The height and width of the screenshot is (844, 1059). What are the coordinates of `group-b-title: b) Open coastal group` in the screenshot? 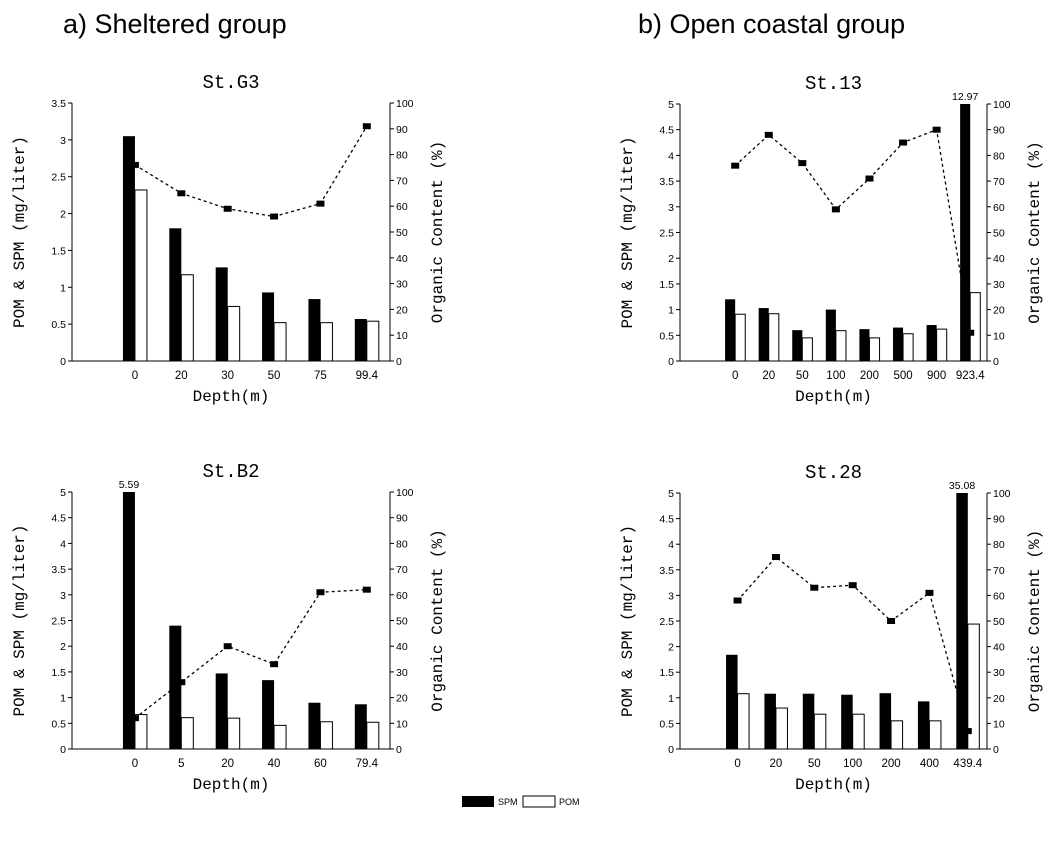 It's located at (771, 24).